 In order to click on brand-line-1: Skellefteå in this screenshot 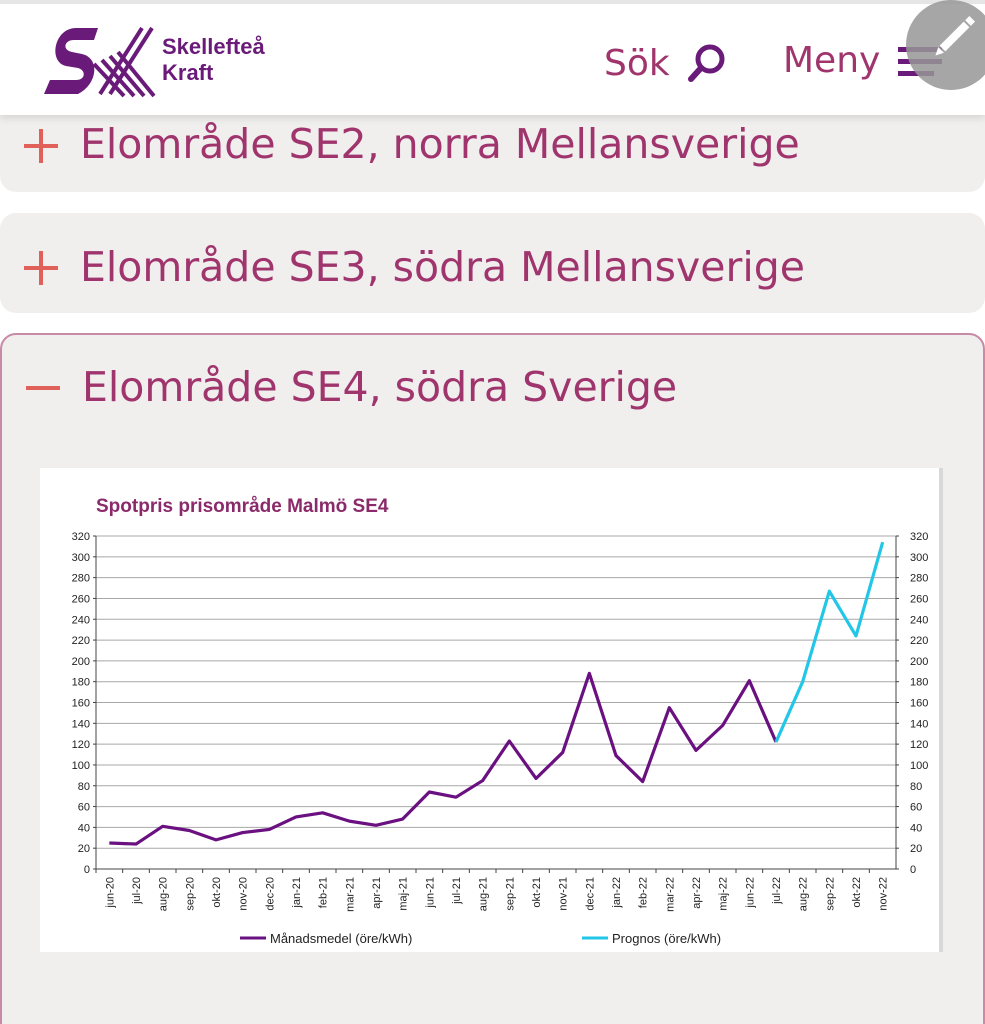, I will do `click(213, 46)`.